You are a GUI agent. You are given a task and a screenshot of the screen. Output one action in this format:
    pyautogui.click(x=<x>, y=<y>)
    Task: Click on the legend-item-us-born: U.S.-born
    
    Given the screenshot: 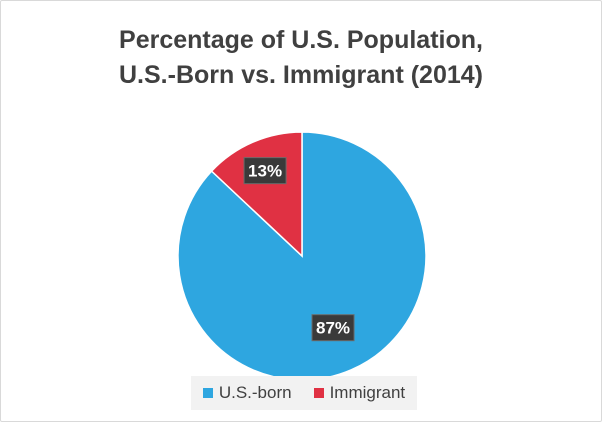 What is the action you would take?
    pyautogui.click(x=247, y=393)
    